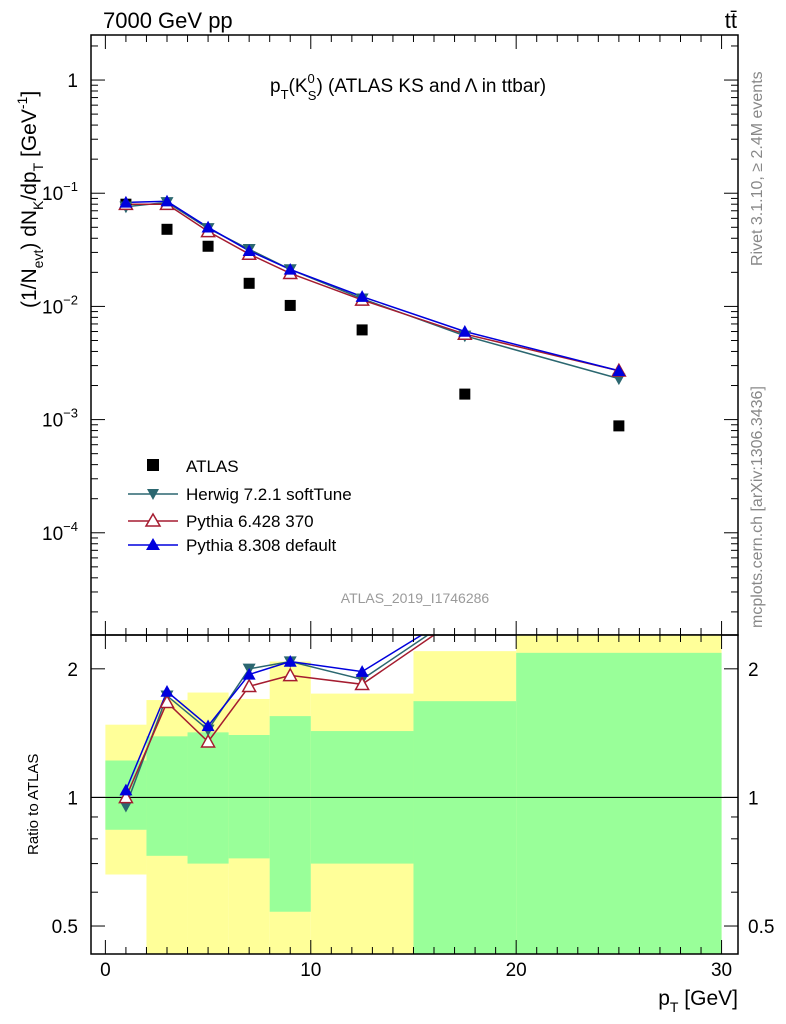 The image size is (786, 1024). Describe the element at coordinates (72, 670) in the screenshot. I see `ratio-ytick-label-left: 2` at that location.